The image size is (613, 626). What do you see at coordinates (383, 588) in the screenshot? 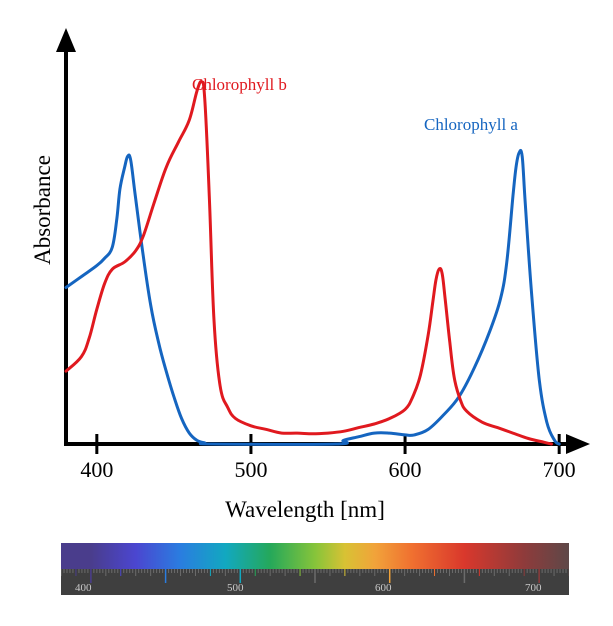
I see `spectrum-label-600: 600` at bounding box center [383, 588].